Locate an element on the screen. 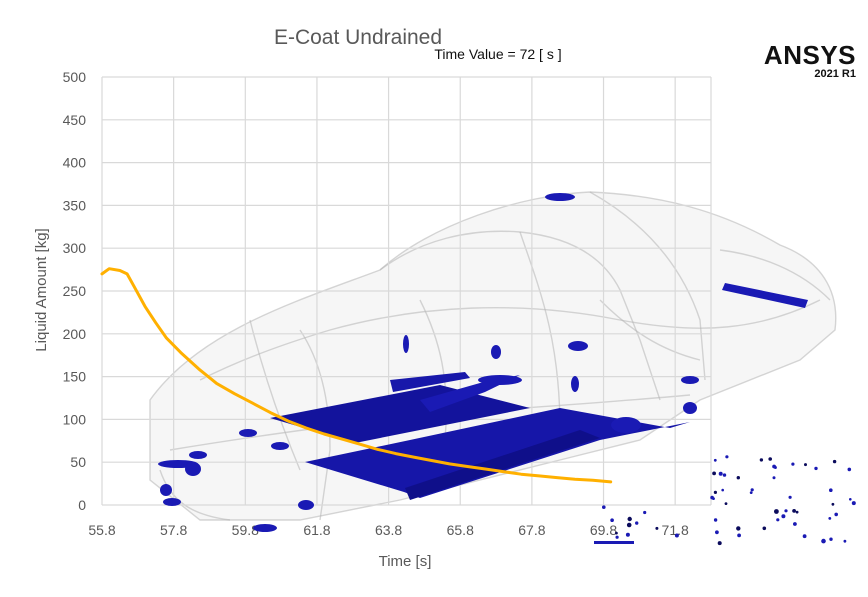 The width and height of the screenshot is (868, 597). x-tick-label: 63.8 is located at coordinates (388, 530).